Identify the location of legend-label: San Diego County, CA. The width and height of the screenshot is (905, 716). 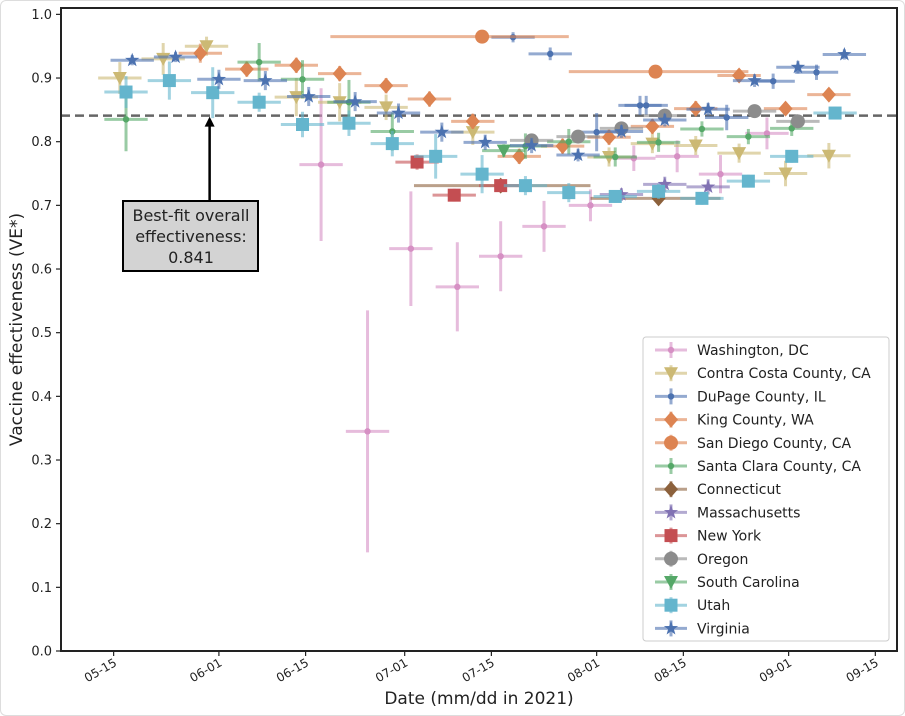
(774, 444).